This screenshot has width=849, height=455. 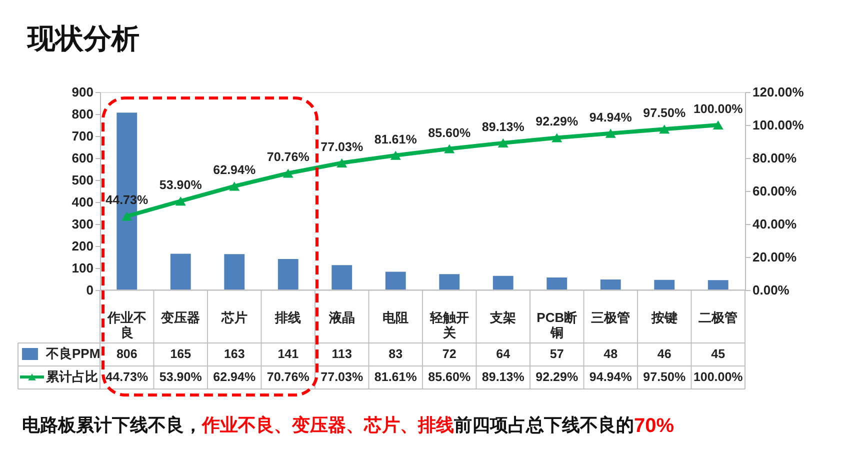 What do you see at coordinates (83, 268) in the screenshot?
I see `y-tick-label: 100` at bounding box center [83, 268].